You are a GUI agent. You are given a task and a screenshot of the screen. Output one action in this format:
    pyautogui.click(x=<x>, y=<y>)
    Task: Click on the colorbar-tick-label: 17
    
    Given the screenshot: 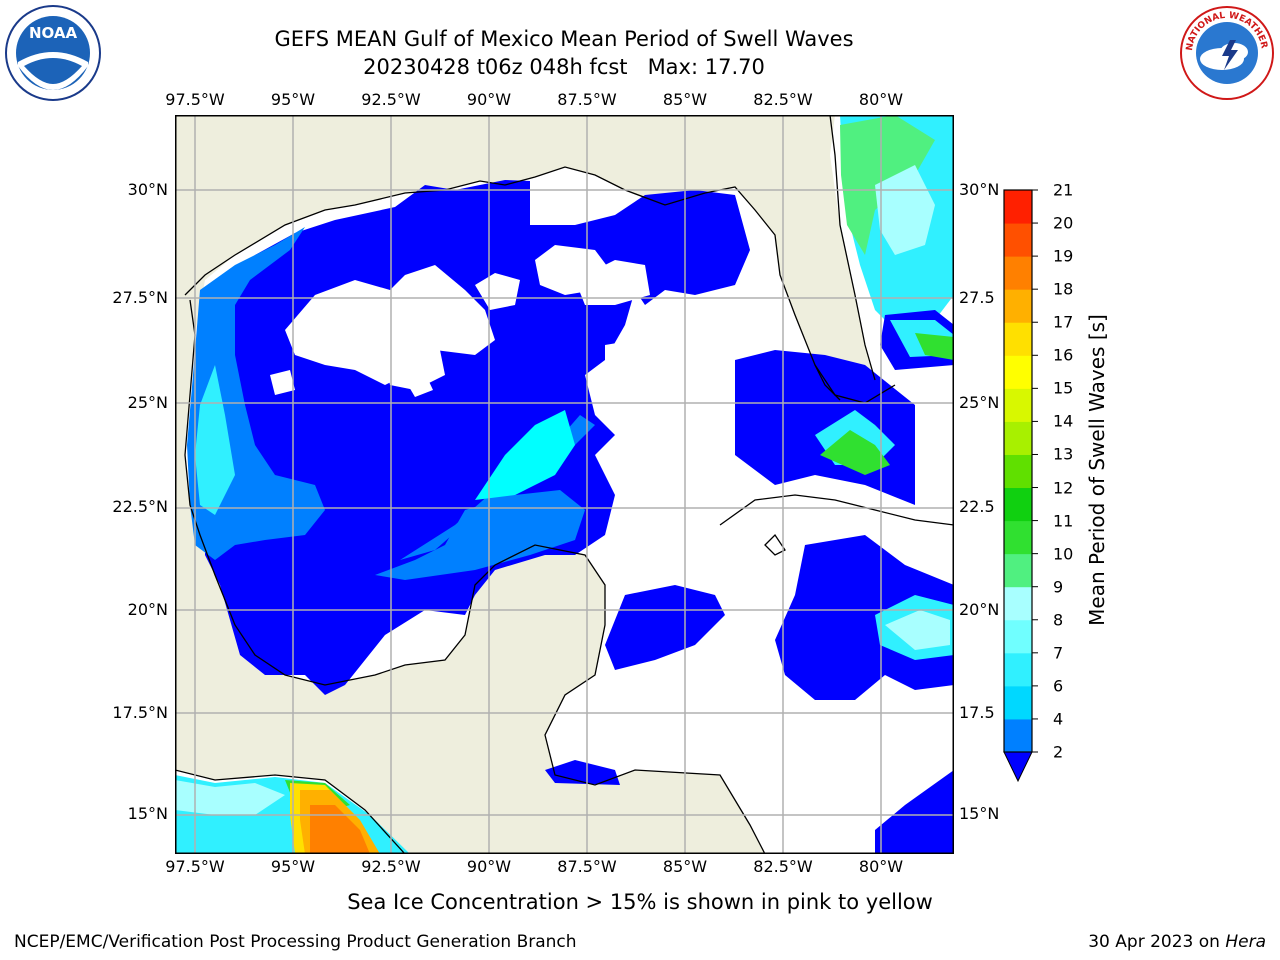 What is the action you would take?
    pyautogui.click(x=1063, y=322)
    